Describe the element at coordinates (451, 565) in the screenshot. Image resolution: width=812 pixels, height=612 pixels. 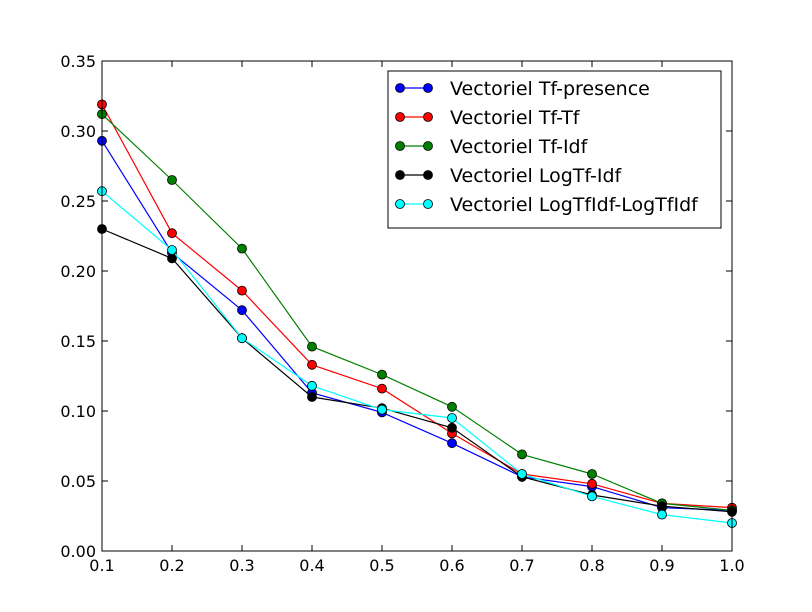
I see `x-tick-label: 0.6` at that location.